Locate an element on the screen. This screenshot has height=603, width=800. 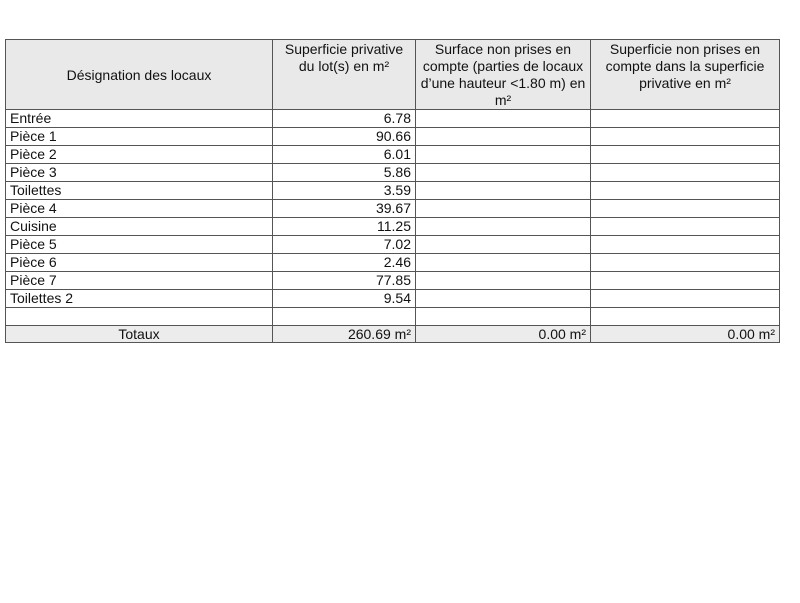
header-designation: Désignation des locaux is located at coordinates (139, 74).